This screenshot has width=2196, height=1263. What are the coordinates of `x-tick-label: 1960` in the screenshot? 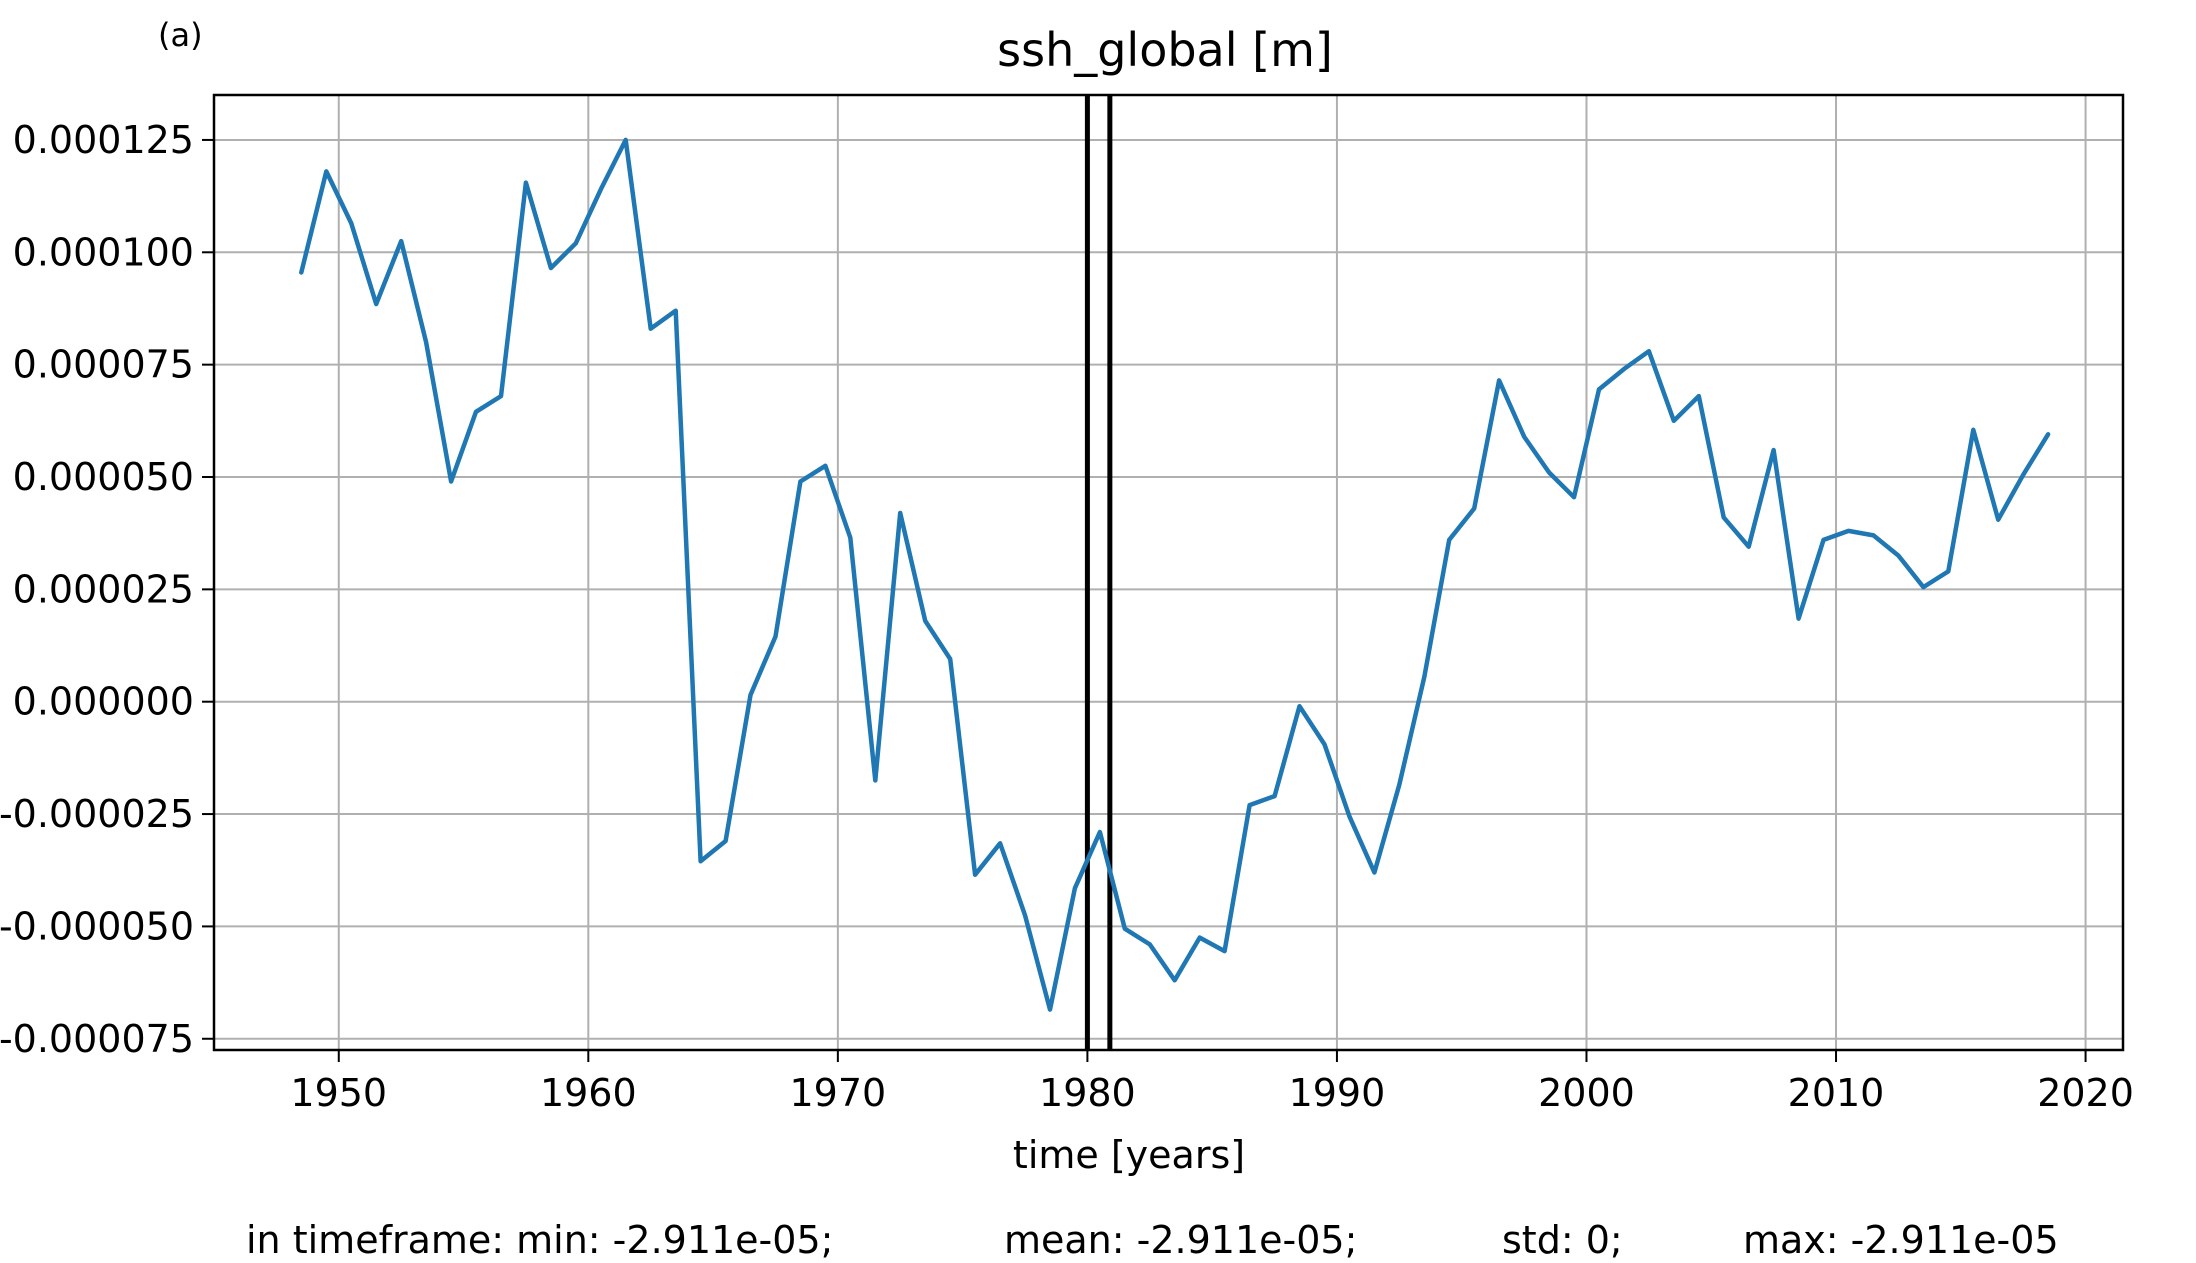 It's located at (588, 1093).